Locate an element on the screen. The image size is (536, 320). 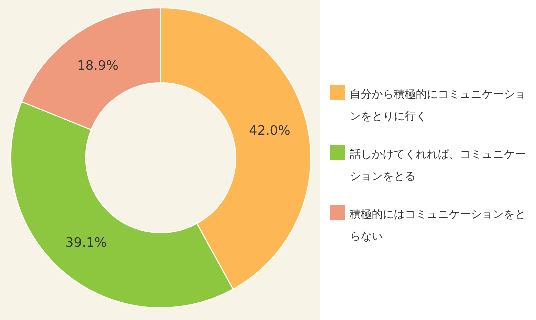
legend-label: 自分から積極的にコミュニケーションをとりに行く is located at coordinates (438, 106).